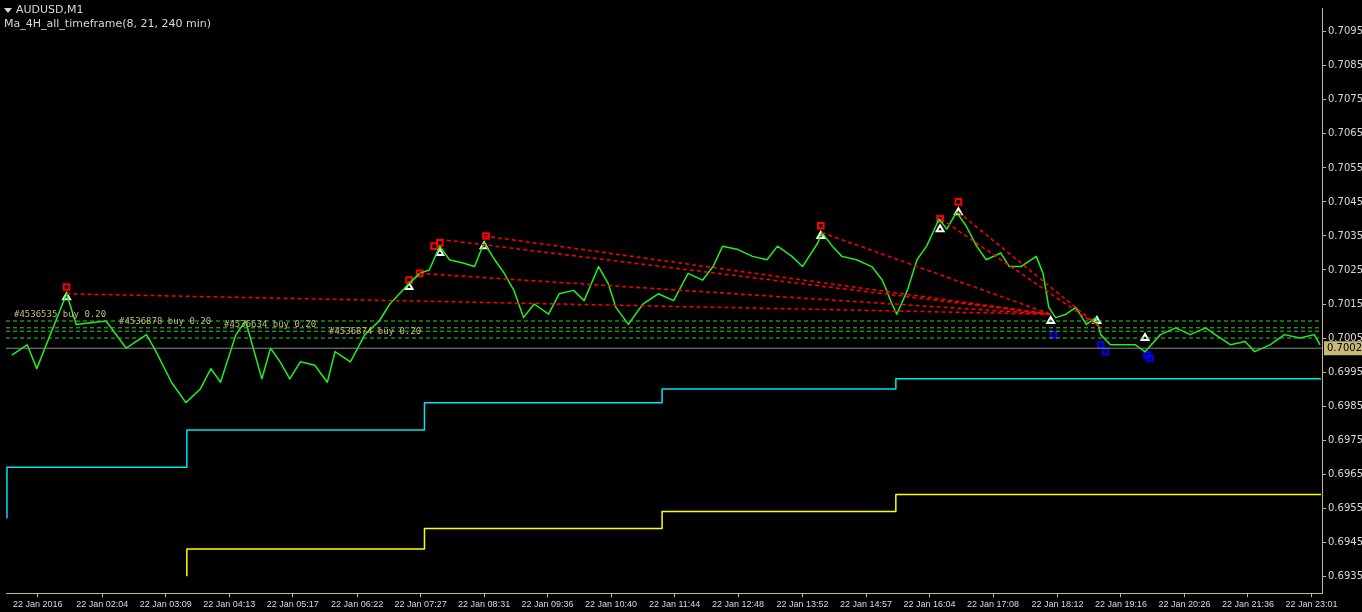 The image size is (1362, 612). Describe the element at coordinates (108, 24) in the screenshot. I see `text: Ma_4H_all_timeframe(8, 21, 240 min)` at that location.